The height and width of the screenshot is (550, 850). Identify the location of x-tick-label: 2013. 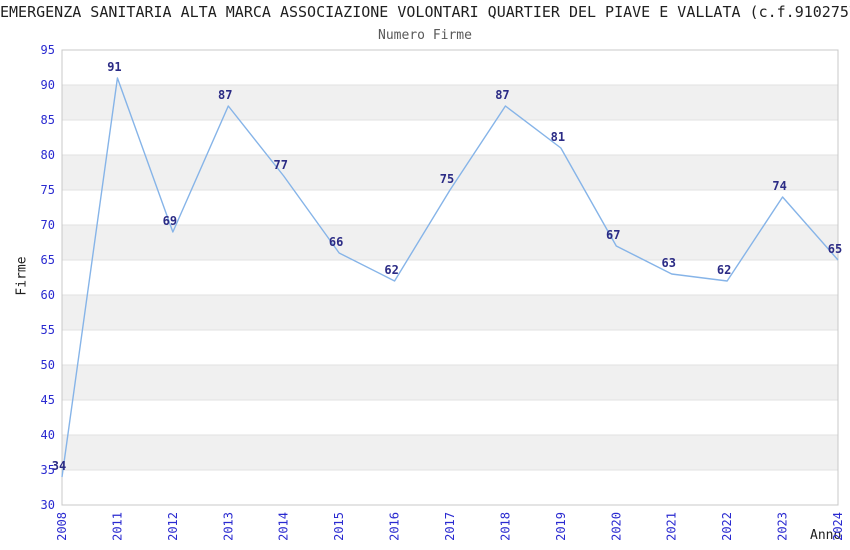
(228, 526).